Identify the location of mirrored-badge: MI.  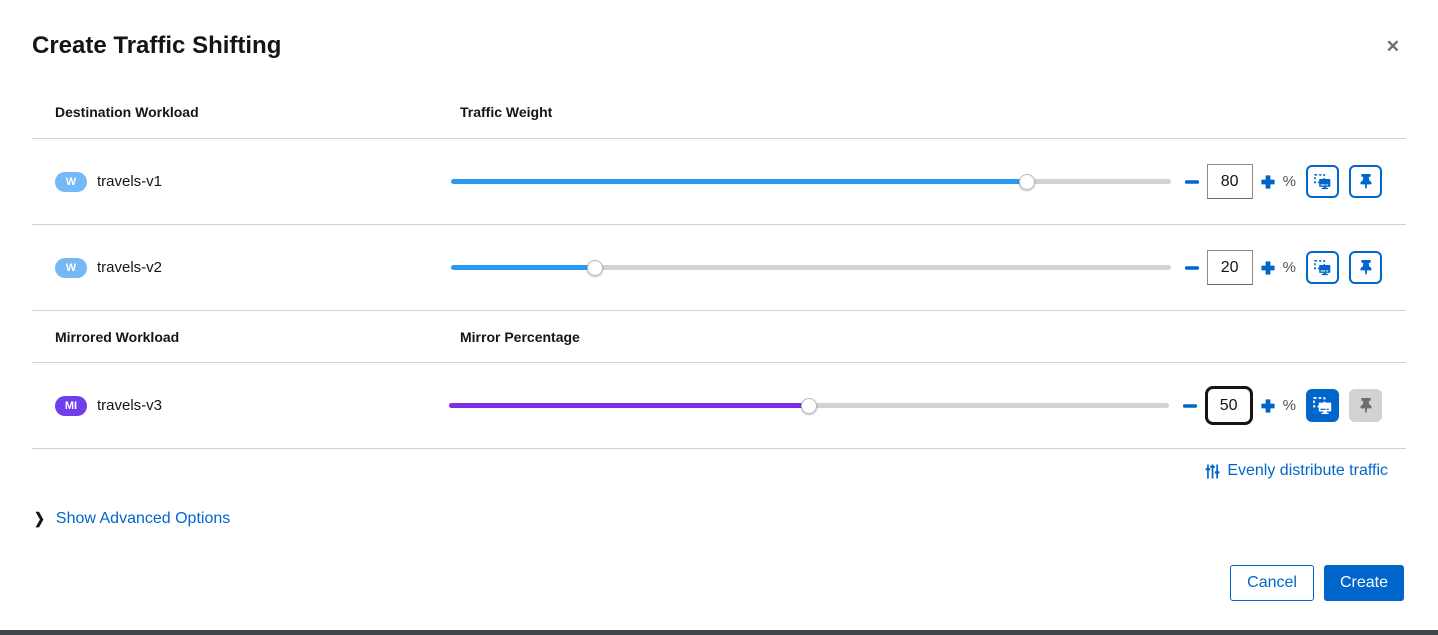
(71, 405).